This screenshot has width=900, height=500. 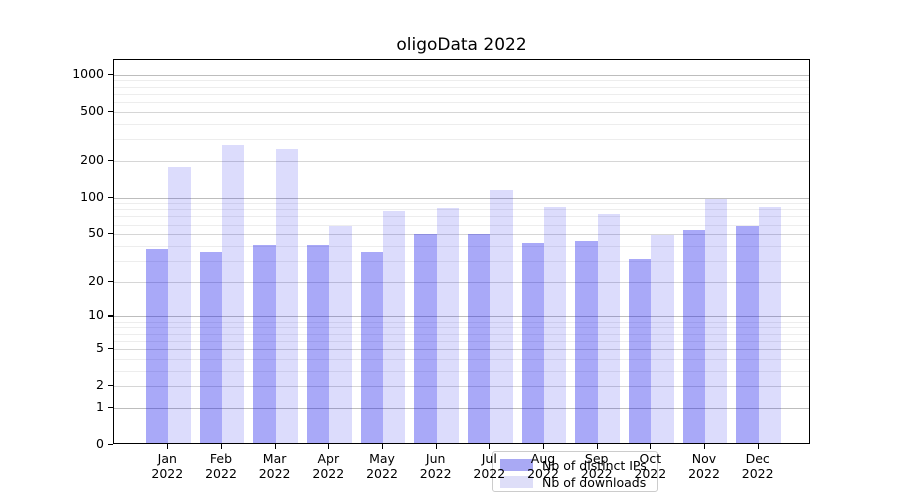 What do you see at coordinates (100, 443) in the screenshot?
I see `y-axis-tick-label: 0` at bounding box center [100, 443].